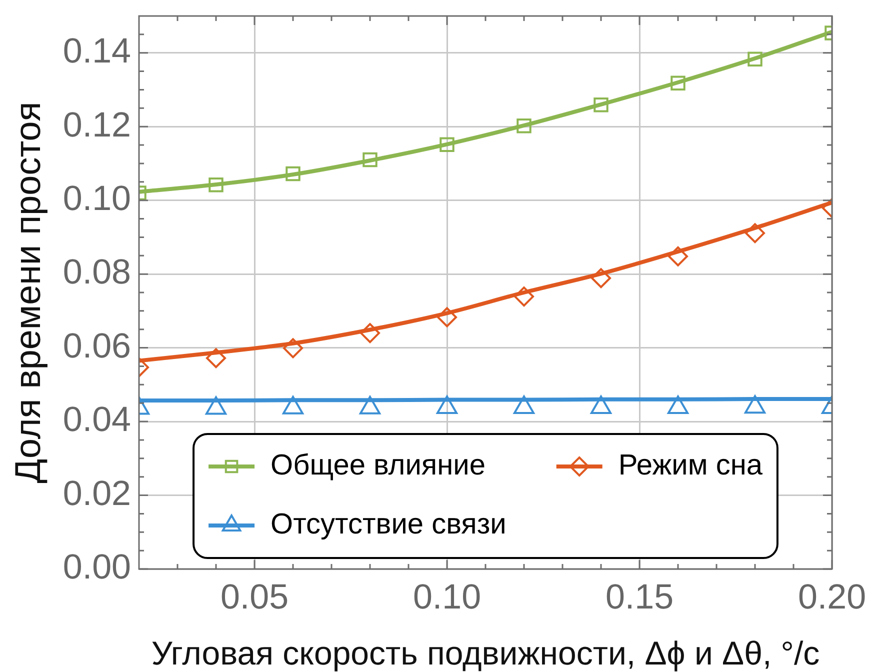  I want to click on y-tick-label: 0.06, so click(96, 346).